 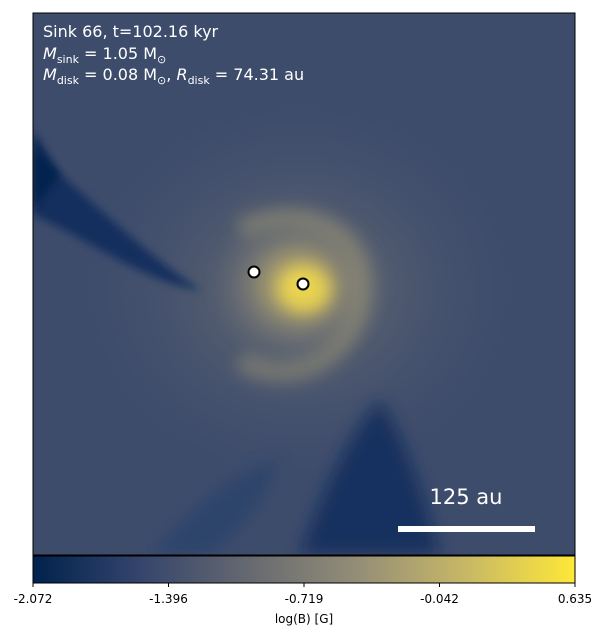 I want to click on disk-mass-value: = 0.08 M, so click(x=118, y=74).